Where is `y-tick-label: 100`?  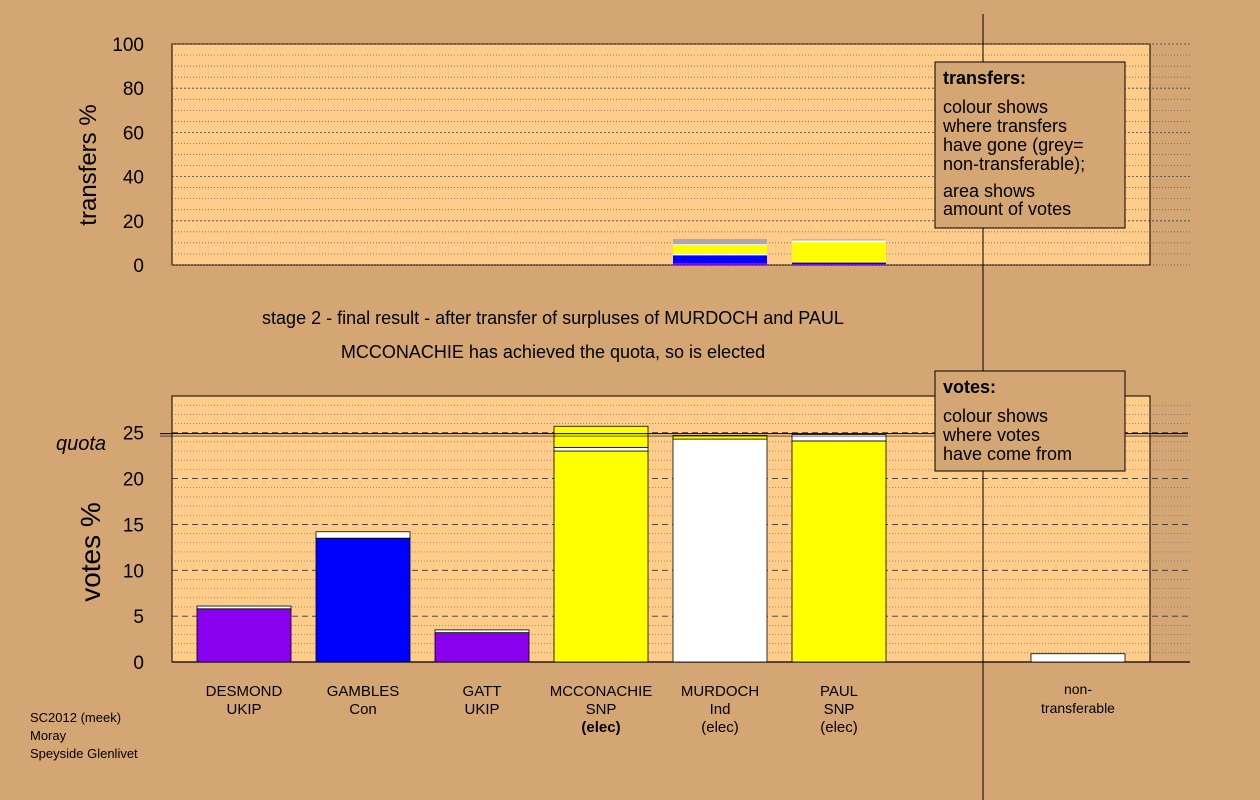
y-tick-label: 100 is located at coordinates (128, 45).